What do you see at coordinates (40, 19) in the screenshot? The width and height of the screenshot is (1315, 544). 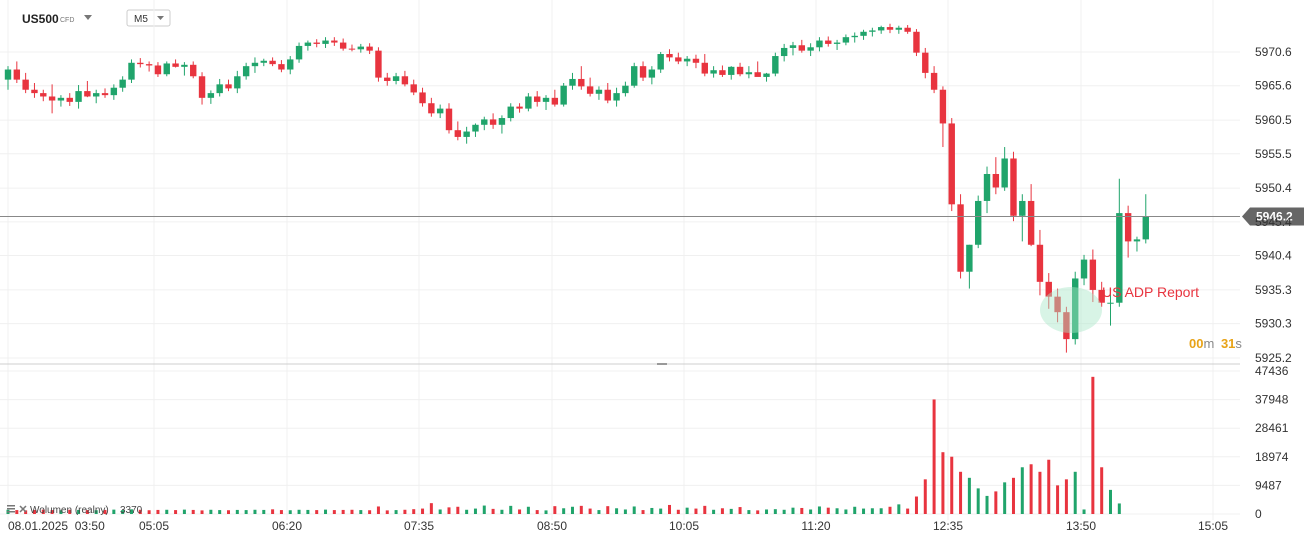 I see `symbol-label: US500` at bounding box center [40, 19].